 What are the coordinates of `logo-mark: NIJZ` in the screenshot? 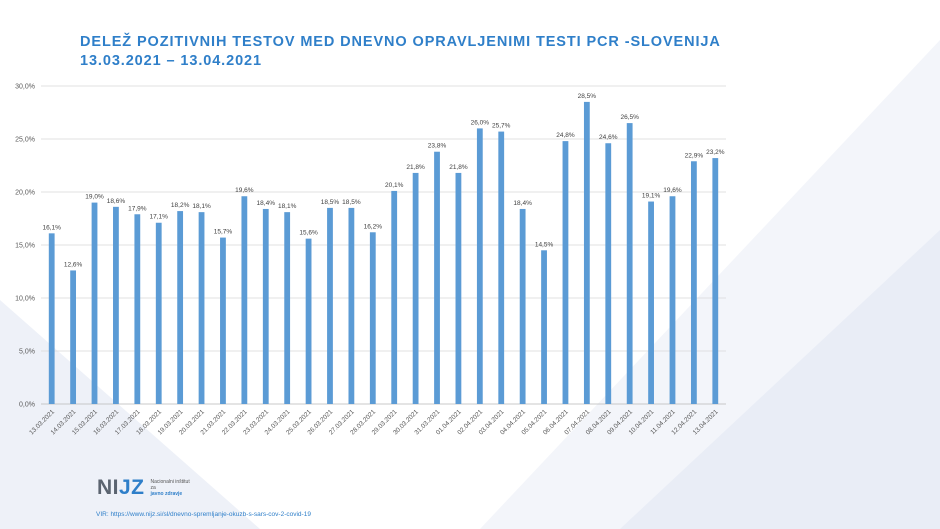 It's located at (121, 488).